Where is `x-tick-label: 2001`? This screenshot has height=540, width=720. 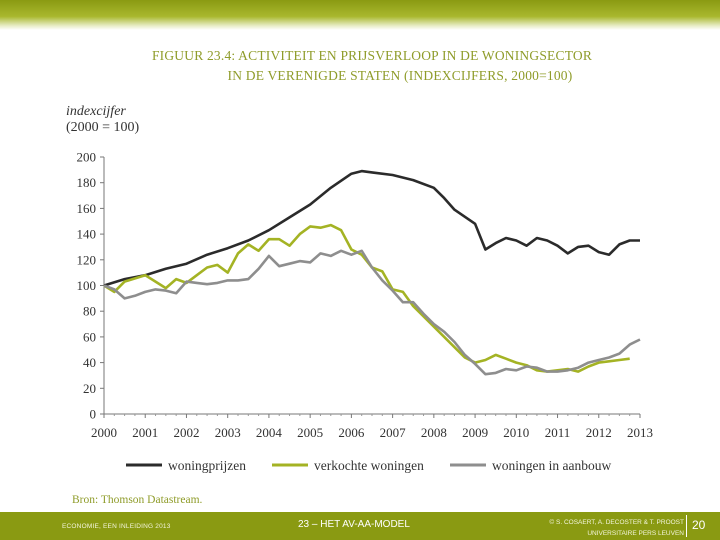 x-tick-label: 2001 is located at coordinates (145, 432).